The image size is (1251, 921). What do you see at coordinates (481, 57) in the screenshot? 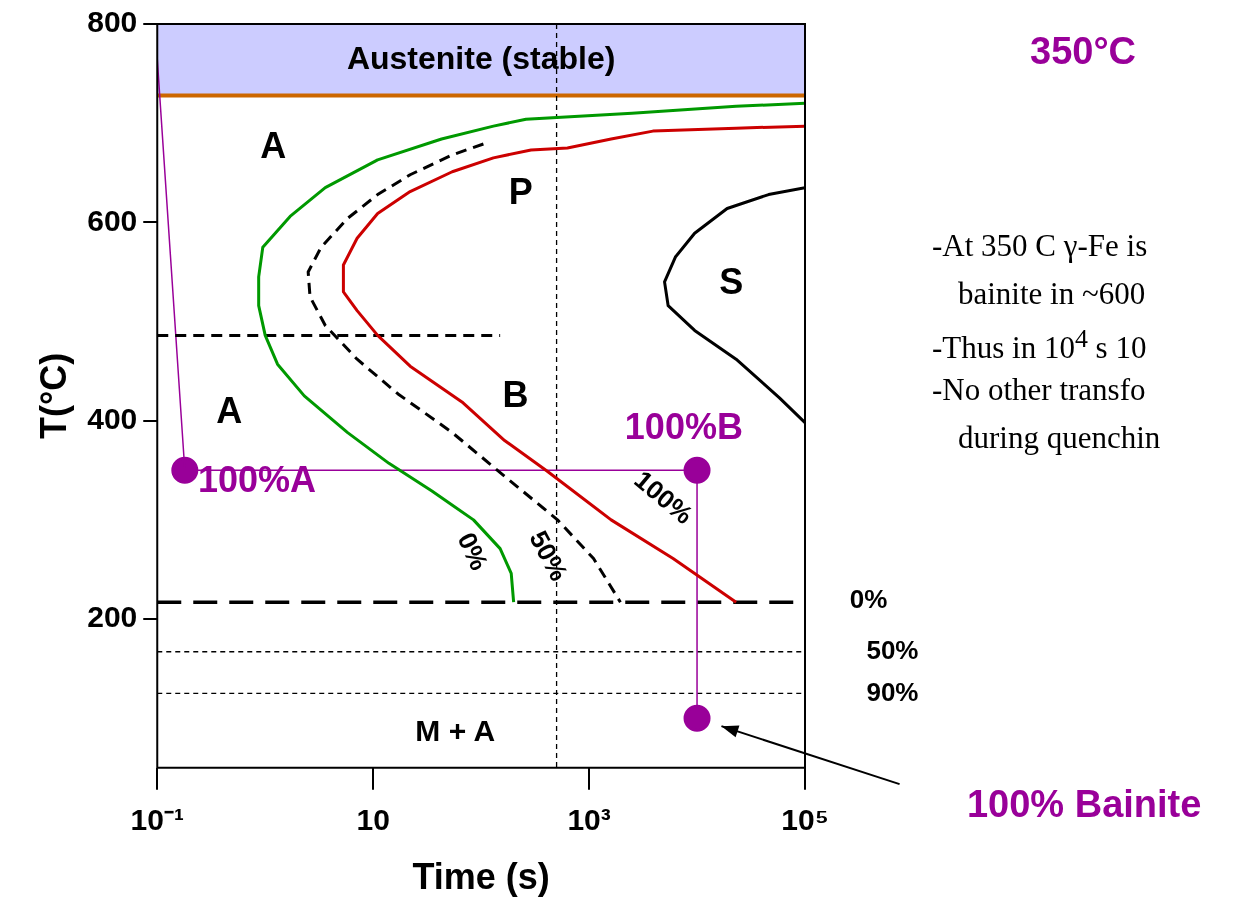
I see `band-label: Austenite (stable)` at bounding box center [481, 57].